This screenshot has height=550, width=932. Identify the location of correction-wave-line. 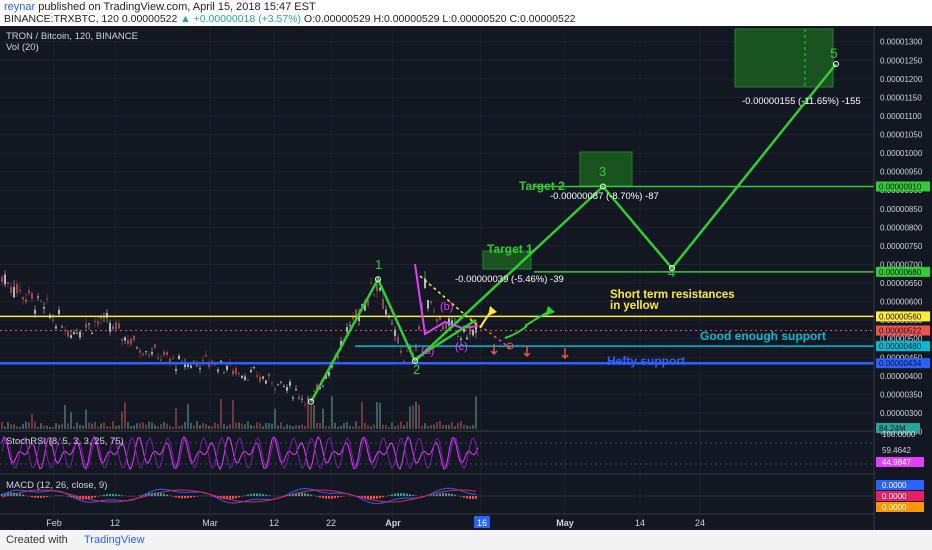
(446, 299).